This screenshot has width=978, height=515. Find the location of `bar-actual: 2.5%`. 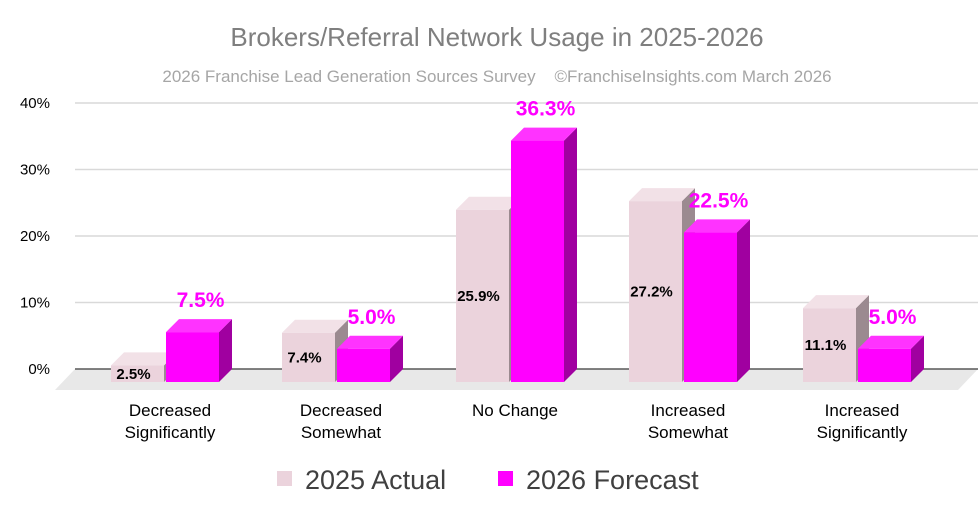

bar-actual: 2.5% is located at coordinates (144, 367).